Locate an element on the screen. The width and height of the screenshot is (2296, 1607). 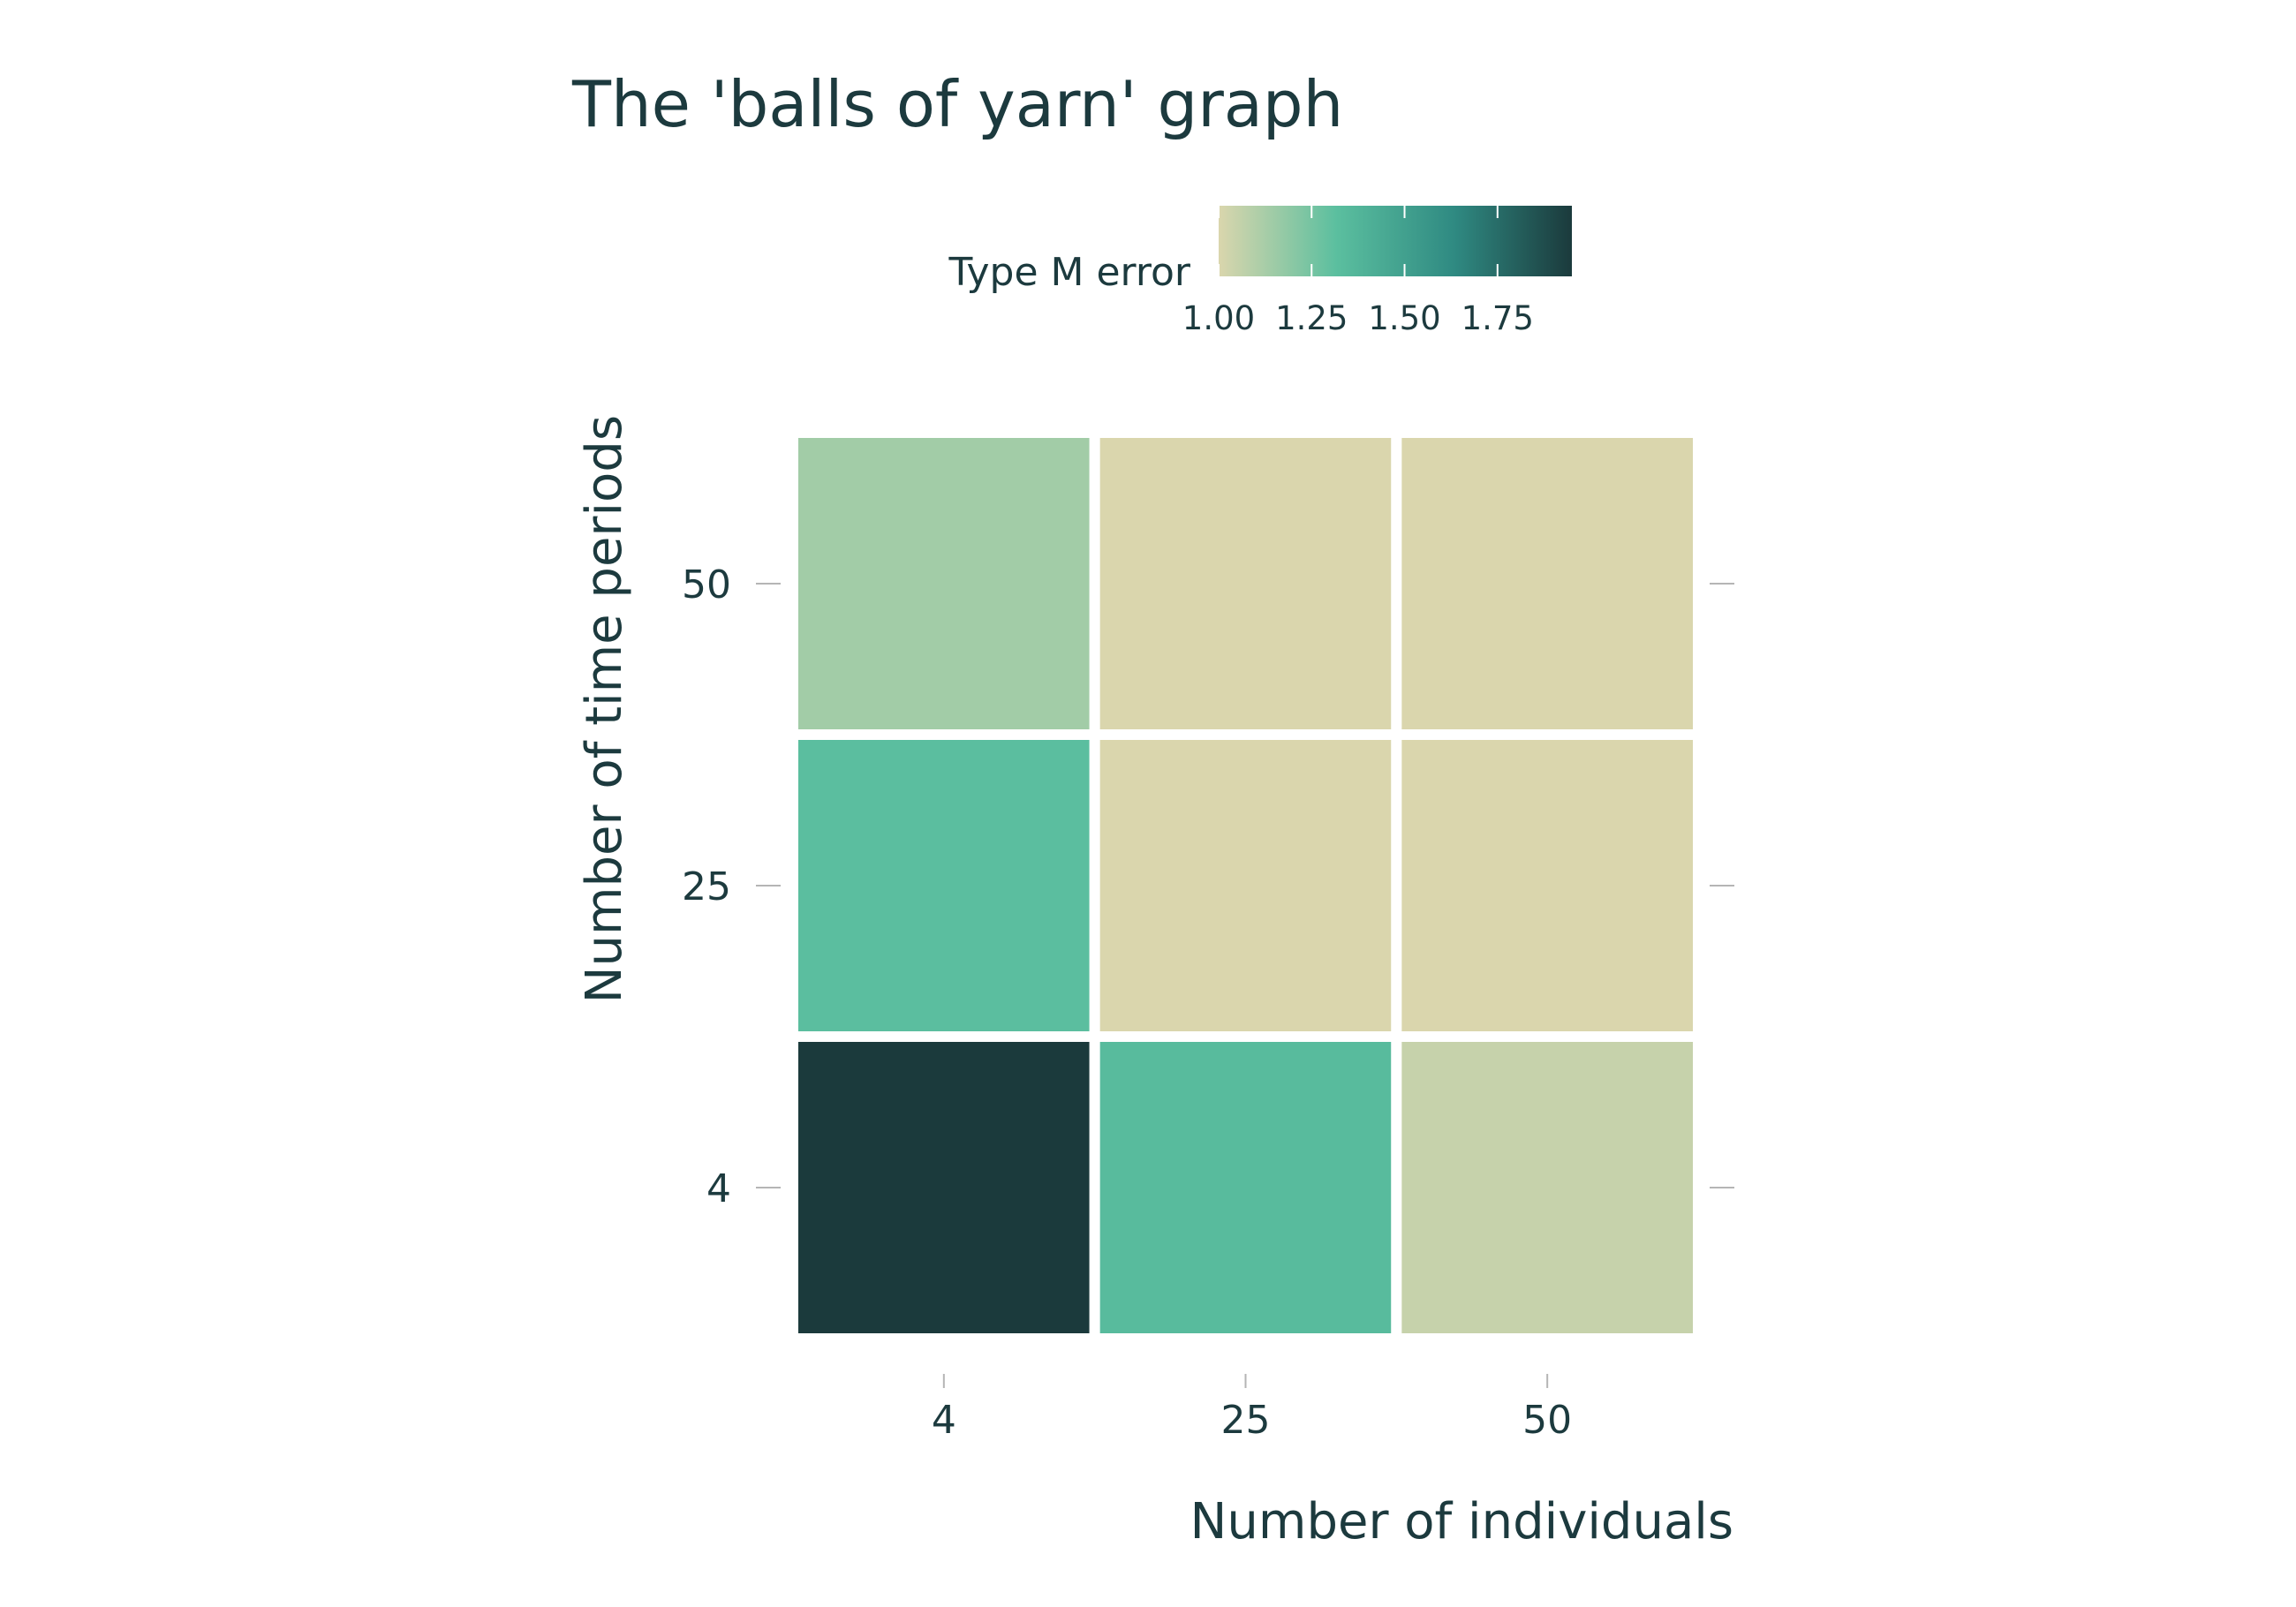
legend-ticks: 1.00 1.25 1.50 1.75 is located at coordinates (1358, 271).